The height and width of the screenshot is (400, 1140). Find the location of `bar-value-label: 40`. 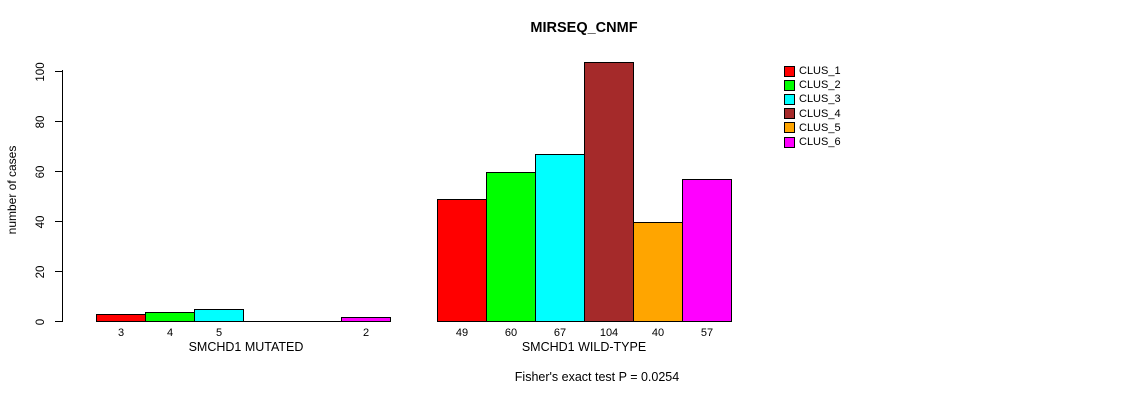

bar-value-label: 40 is located at coordinates (658, 333).